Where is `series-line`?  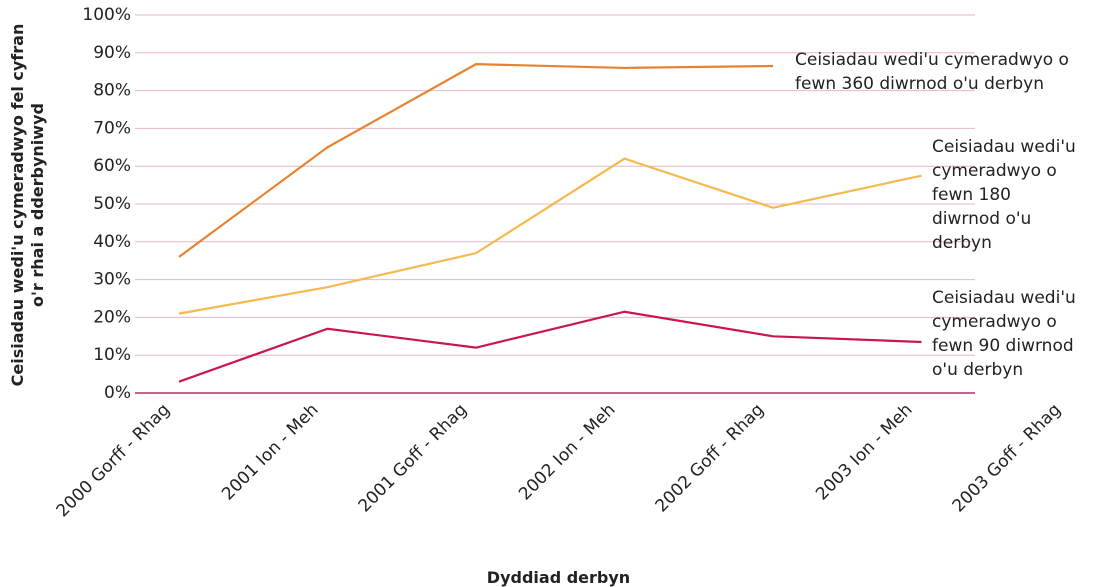 series-line is located at coordinates (550, 346).